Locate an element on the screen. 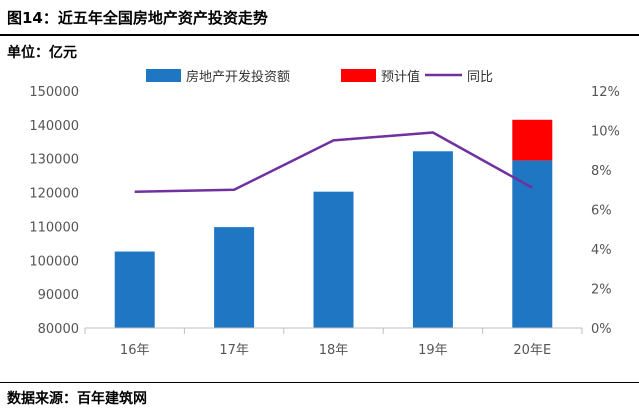  title-rule is located at coordinates (319, 35).